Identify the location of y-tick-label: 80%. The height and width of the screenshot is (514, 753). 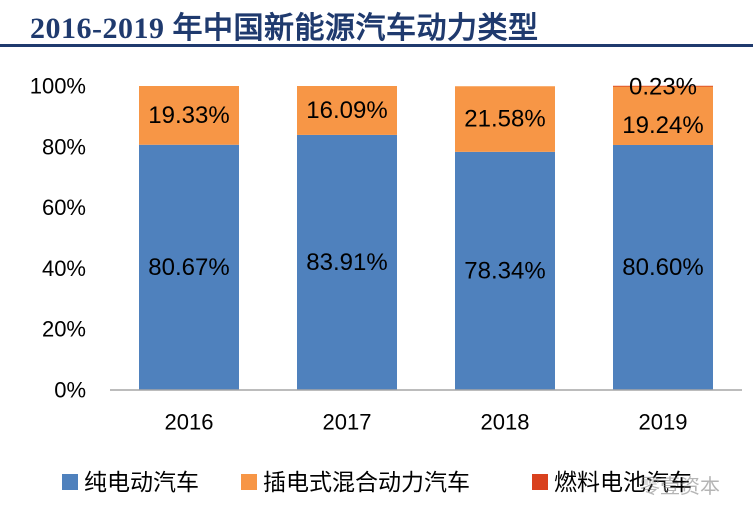
(64, 146).